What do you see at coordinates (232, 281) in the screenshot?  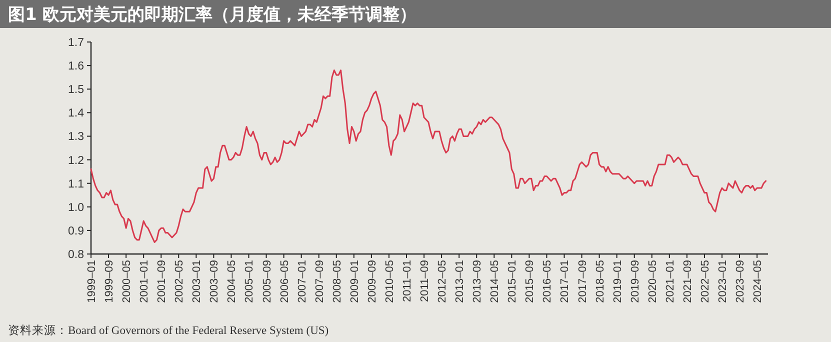 I see `x-tick-label: 2004–05` at bounding box center [232, 281].